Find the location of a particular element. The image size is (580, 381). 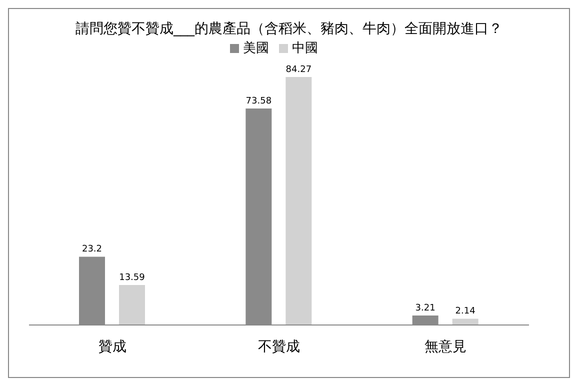

chart-title: 請問您贊不贊成___的農產品（含稻米、豬肉、牛肉）全面開放進口？ is located at coordinates (289, 29).